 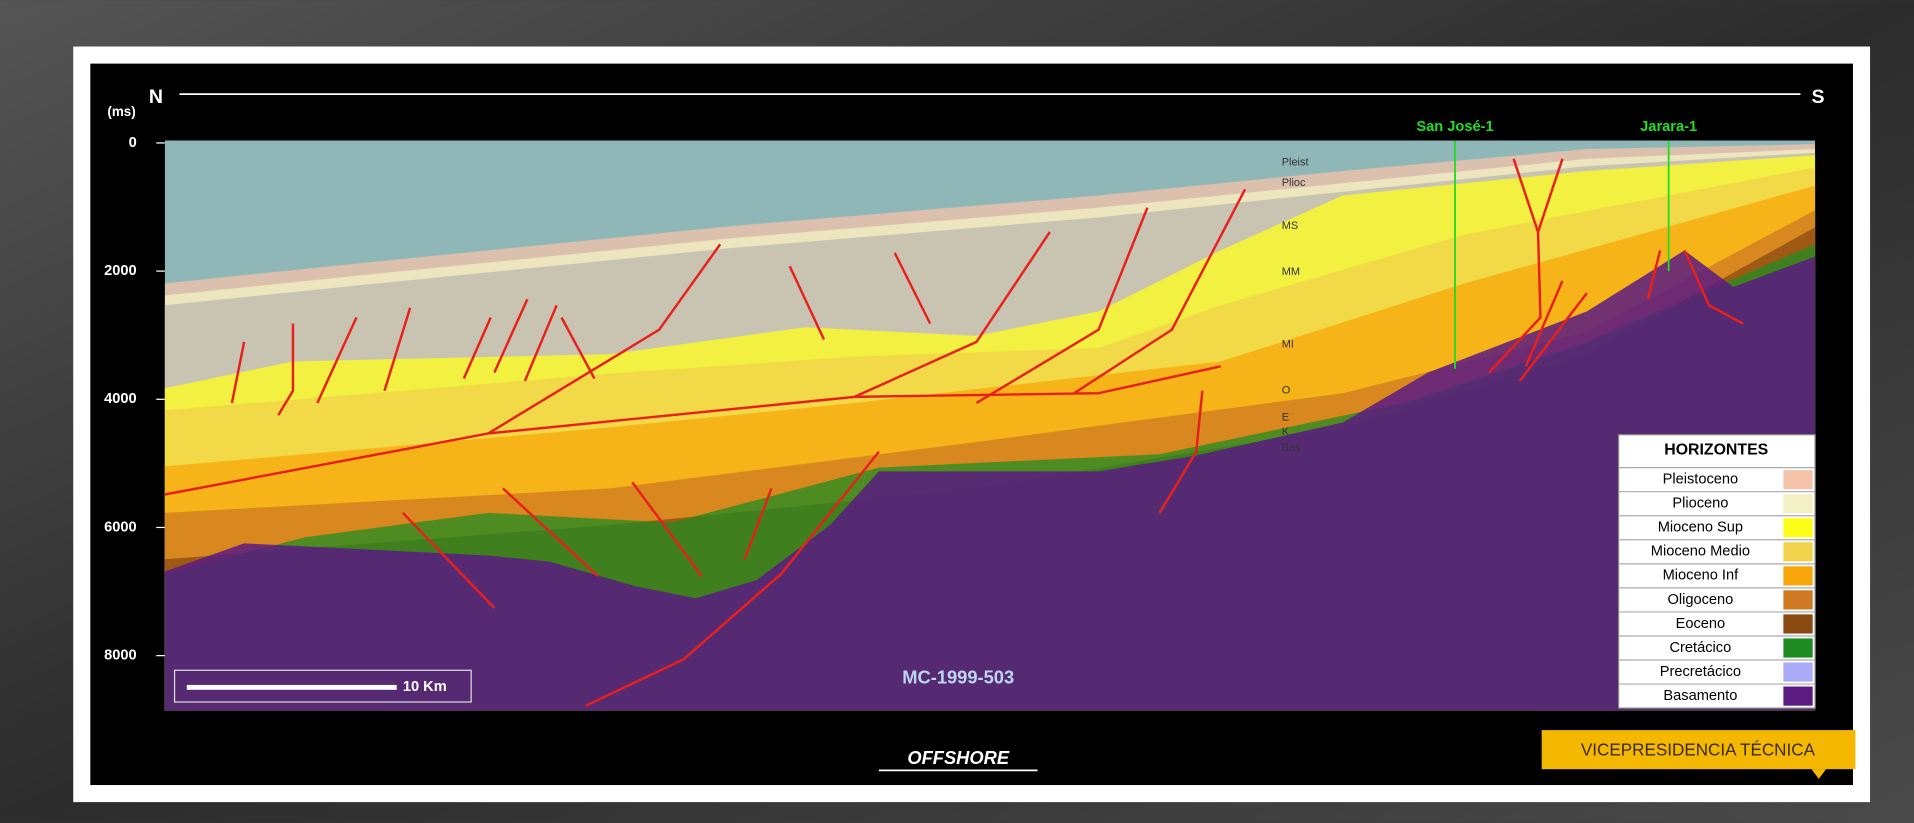 What do you see at coordinates (1700, 696) in the screenshot?
I see `legend-label: Basamento` at bounding box center [1700, 696].